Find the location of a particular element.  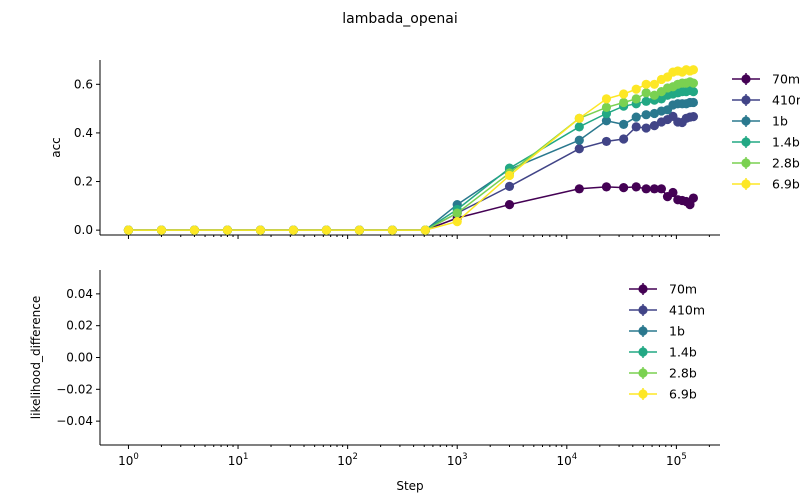

x-axis-label: Step is located at coordinates (409, 486).